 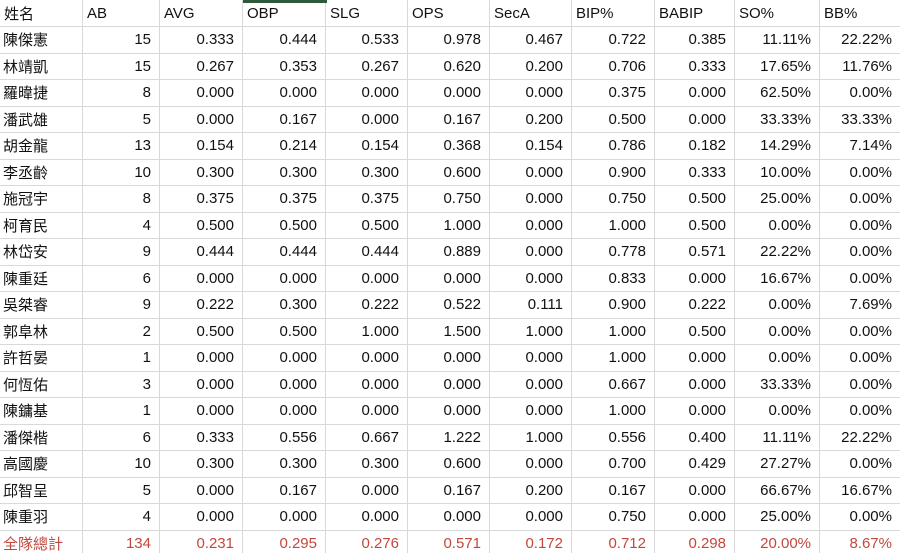 I want to click on stat-cell: 0.182, so click(x=695, y=146).